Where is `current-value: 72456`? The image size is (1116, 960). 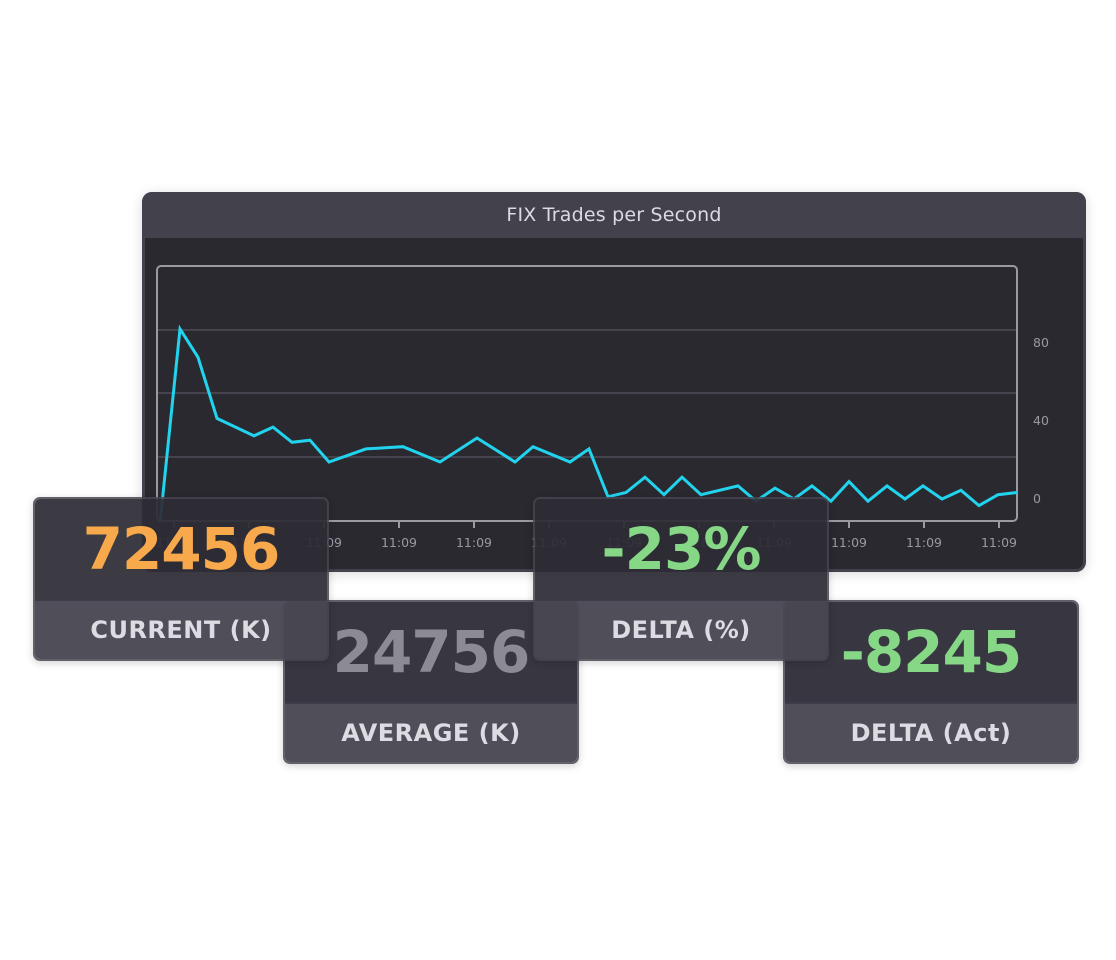
current-value: 72456 is located at coordinates (181, 549).